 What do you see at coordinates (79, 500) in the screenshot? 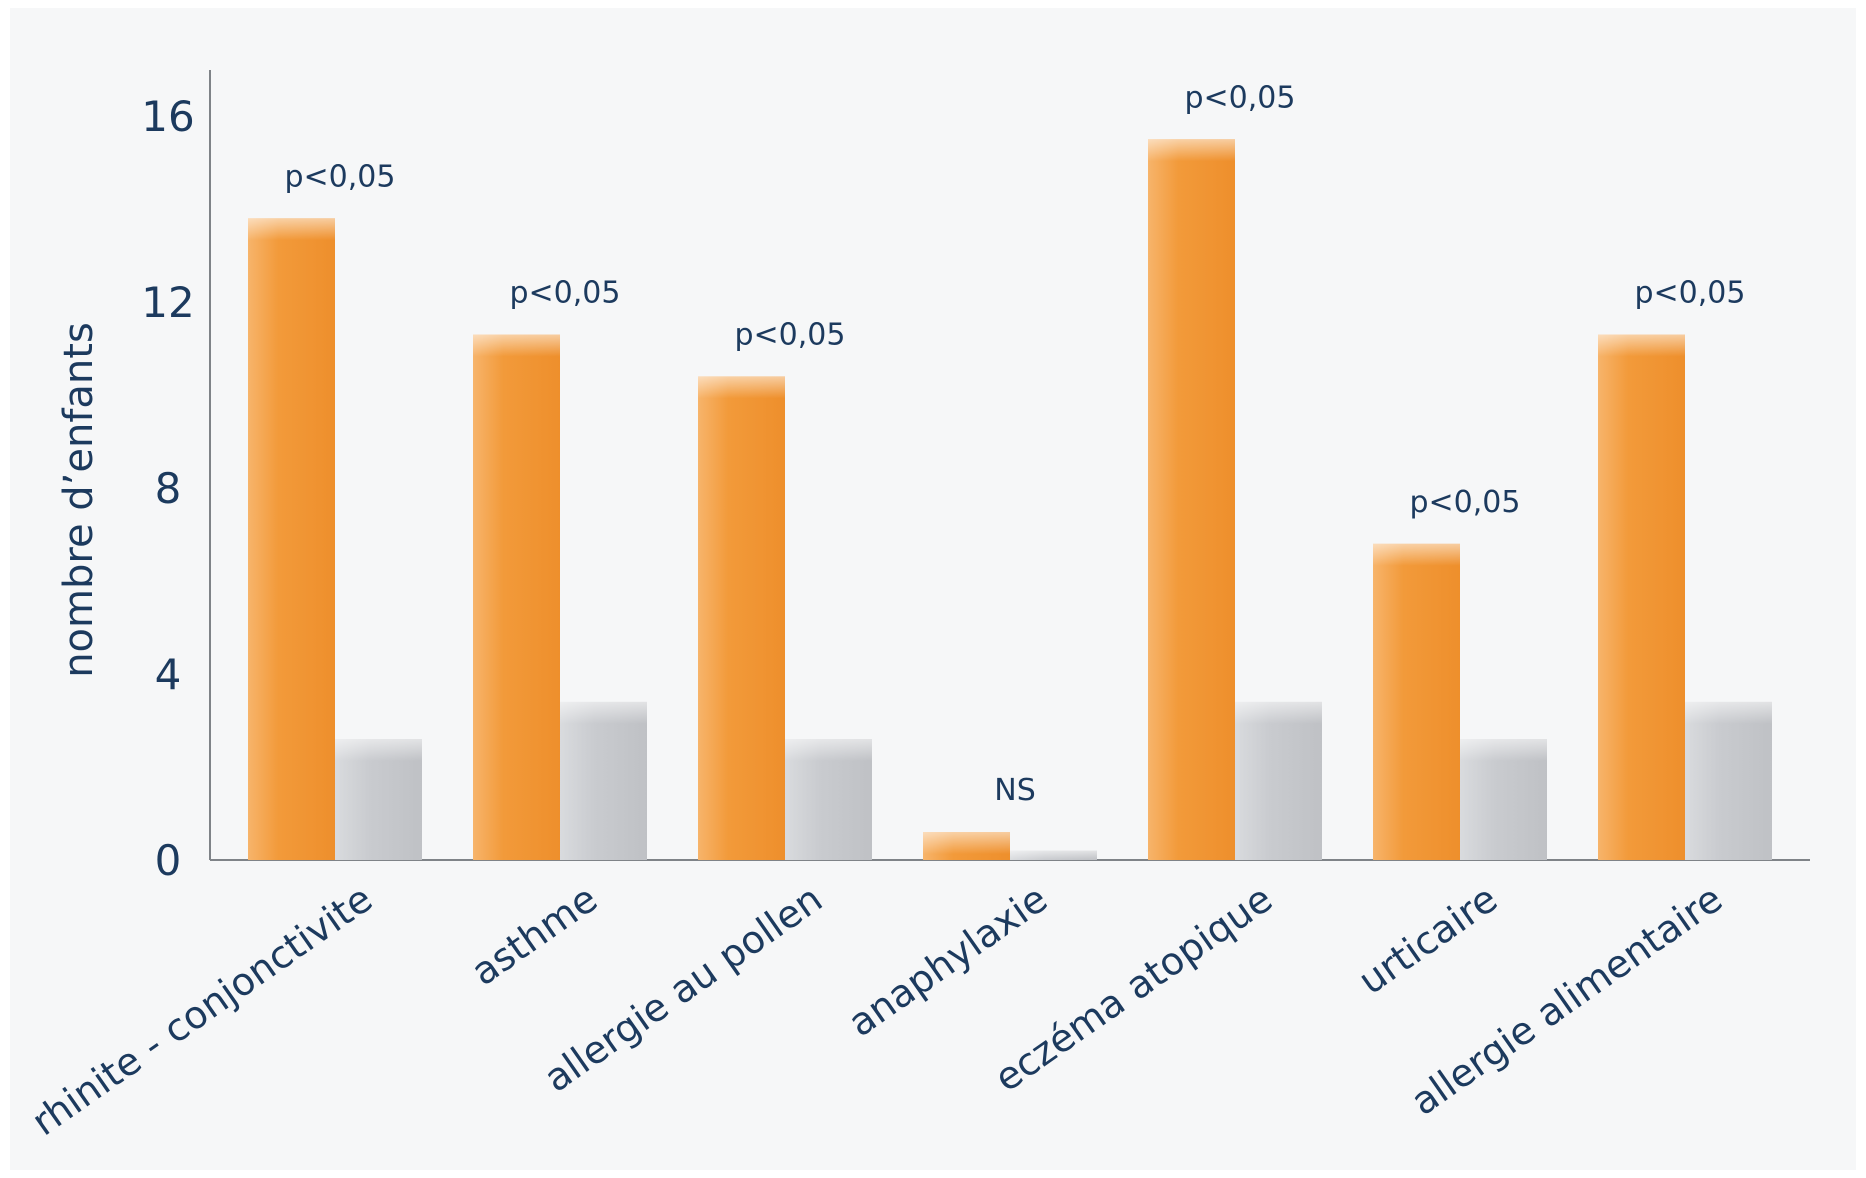
I see `y-axis-label: nombre d’enfants` at bounding box center [79, 500].